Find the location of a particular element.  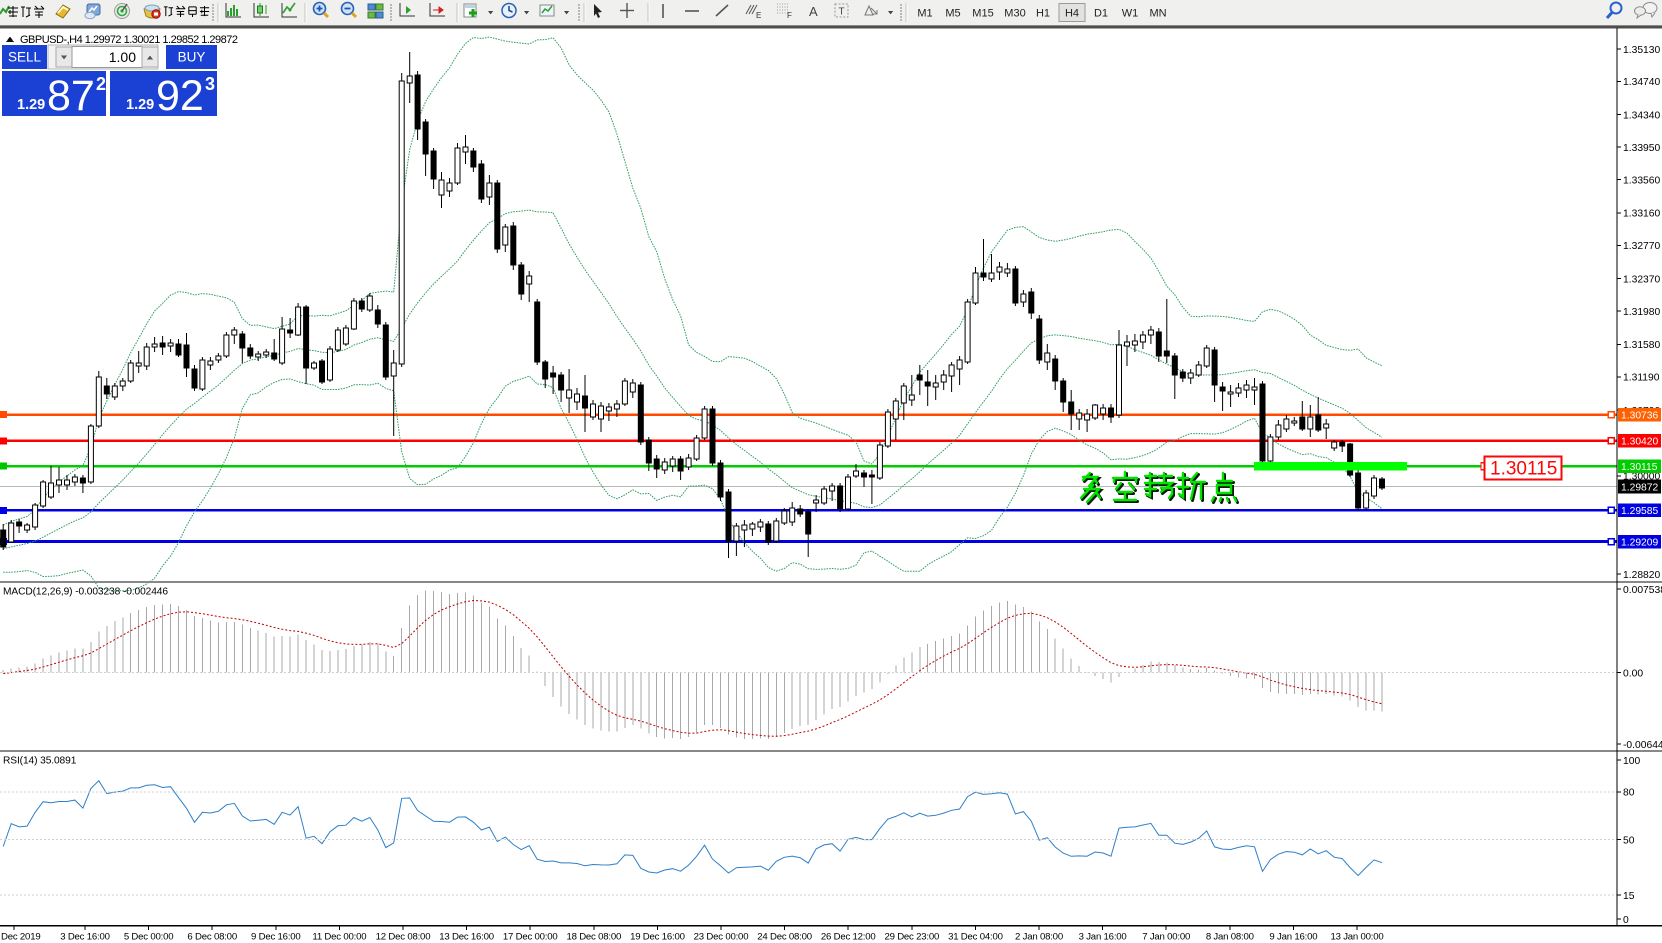

svg-text: 1.34740 is located at coordinates (1641, 82).